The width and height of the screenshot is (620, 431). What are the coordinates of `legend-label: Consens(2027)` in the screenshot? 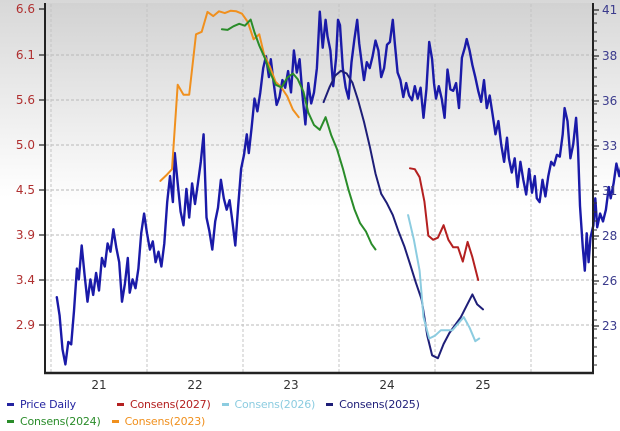 It's located at (170, 404).